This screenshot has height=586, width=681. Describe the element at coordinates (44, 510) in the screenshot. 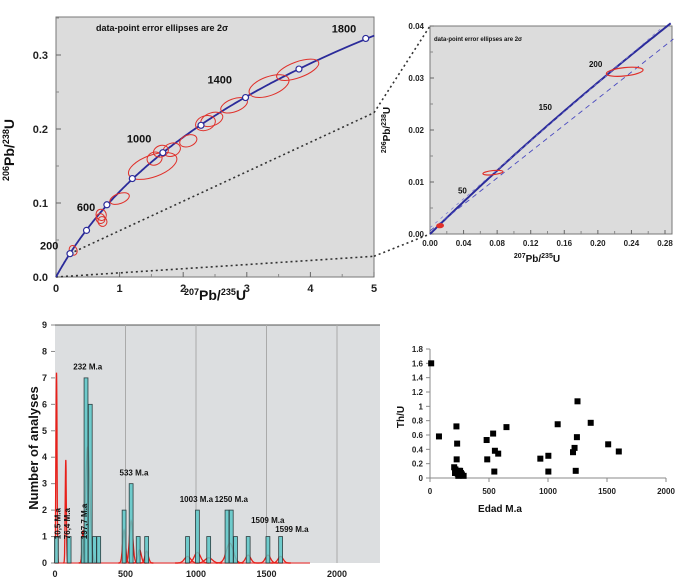

I see `hist-y-tick-label: 2` at that location.